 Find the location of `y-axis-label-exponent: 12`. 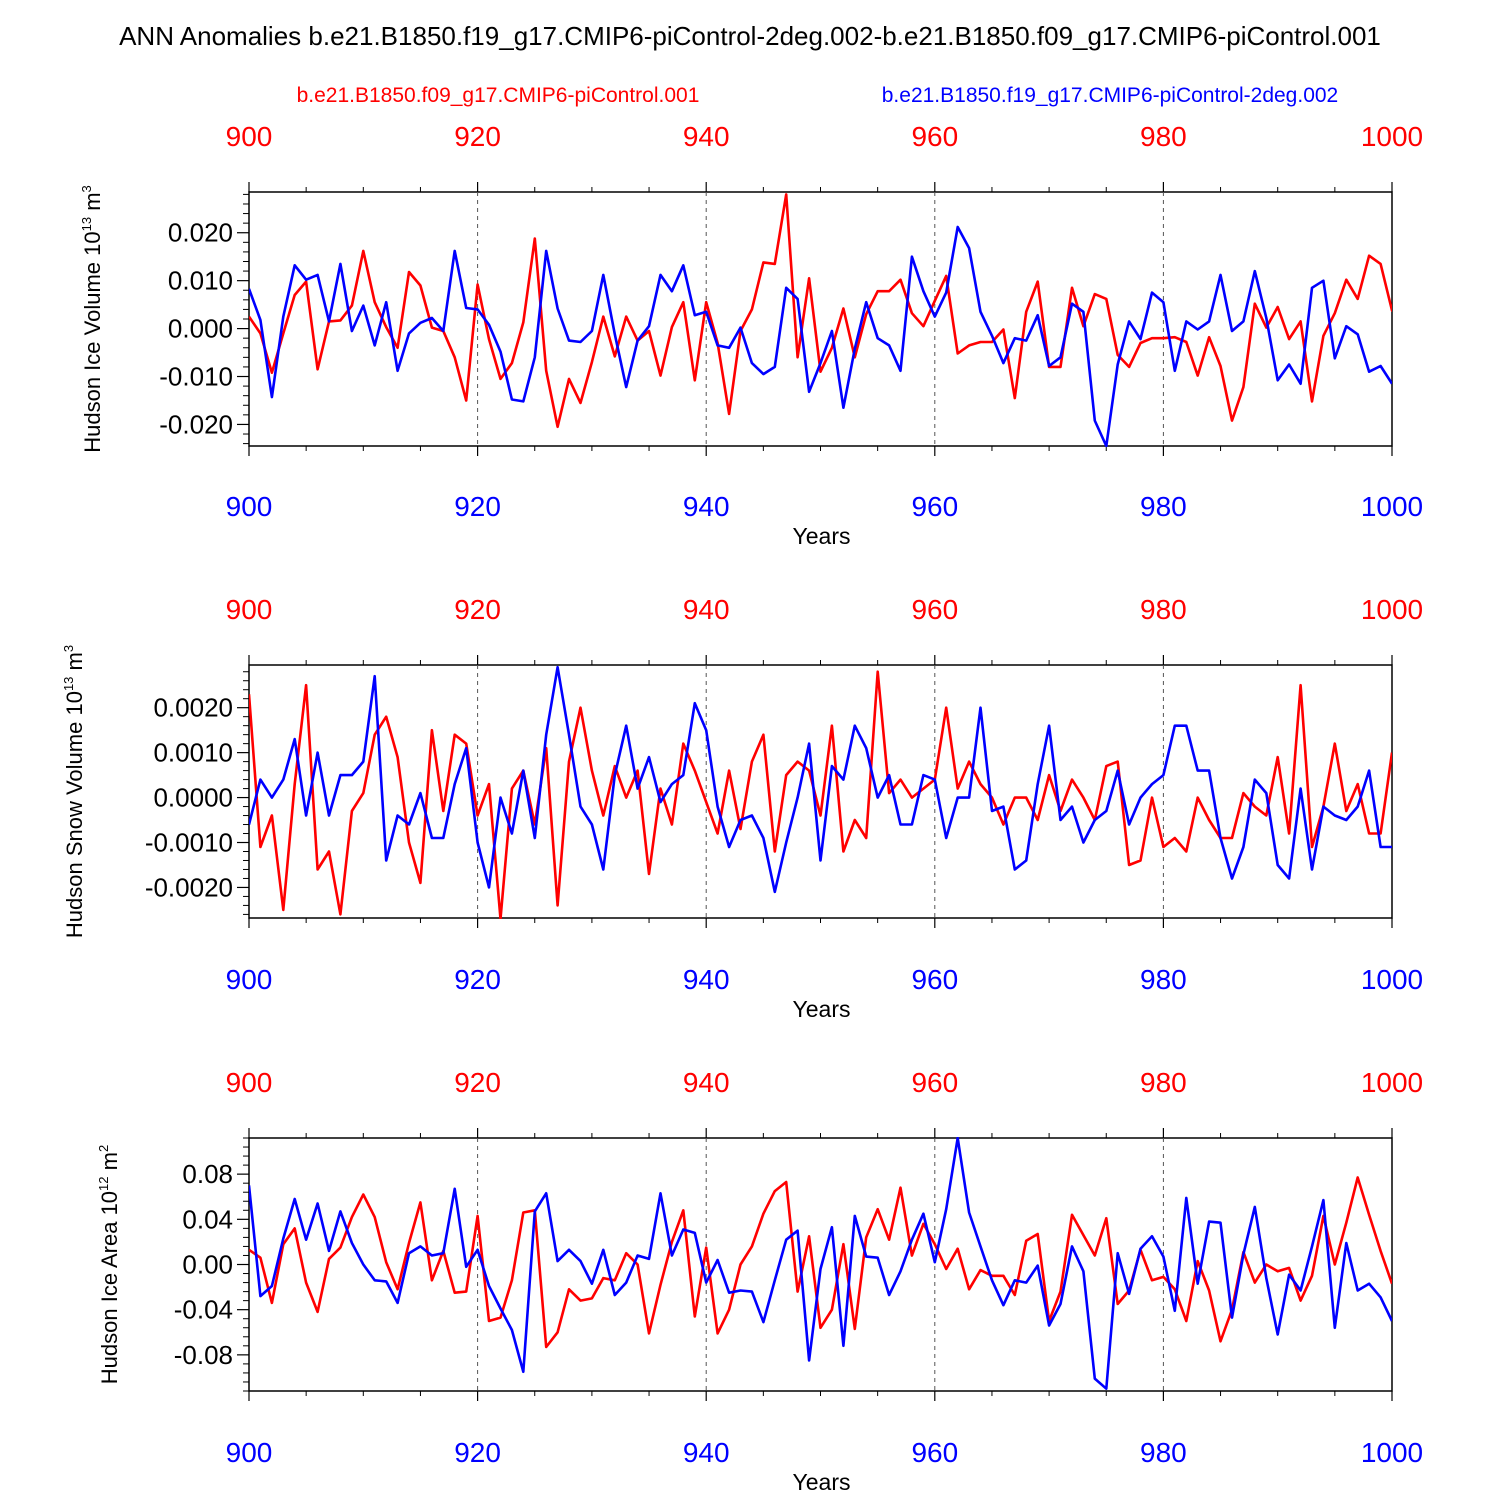

y-axis-label-exponent: 12 is located at coordinates (103, 1183).